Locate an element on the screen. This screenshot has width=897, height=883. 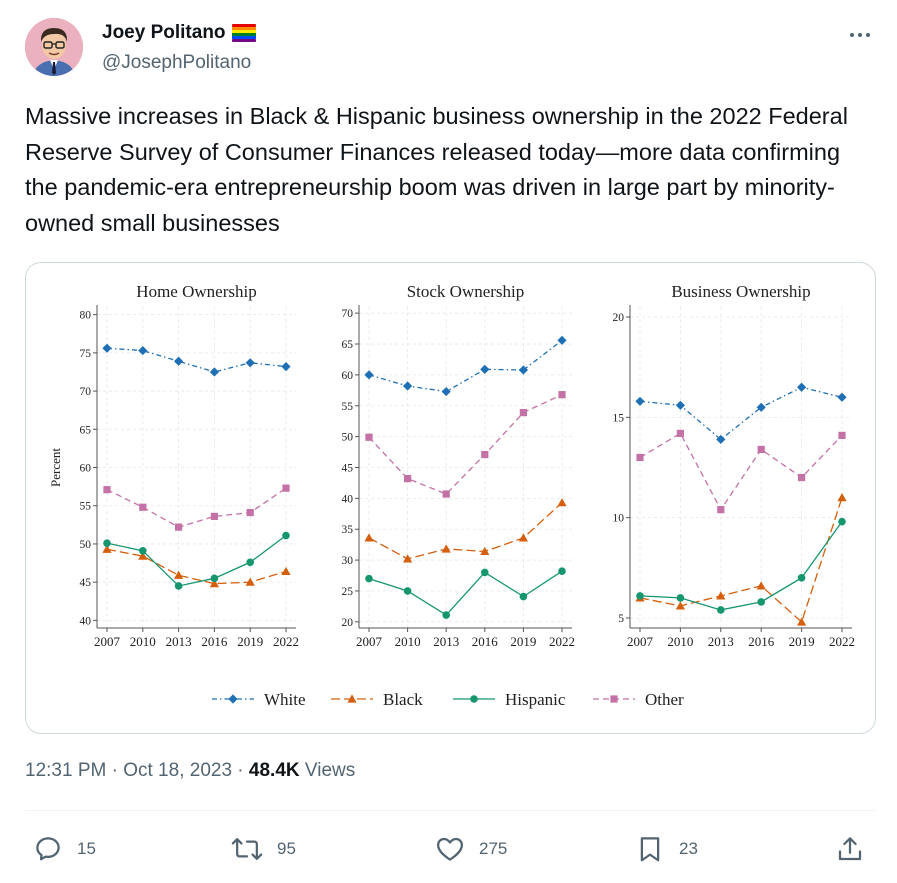
tweet-meta: 12:31 PM · Oct 18, 2023 · 48.4K Views is located at coordinates (190, 771).